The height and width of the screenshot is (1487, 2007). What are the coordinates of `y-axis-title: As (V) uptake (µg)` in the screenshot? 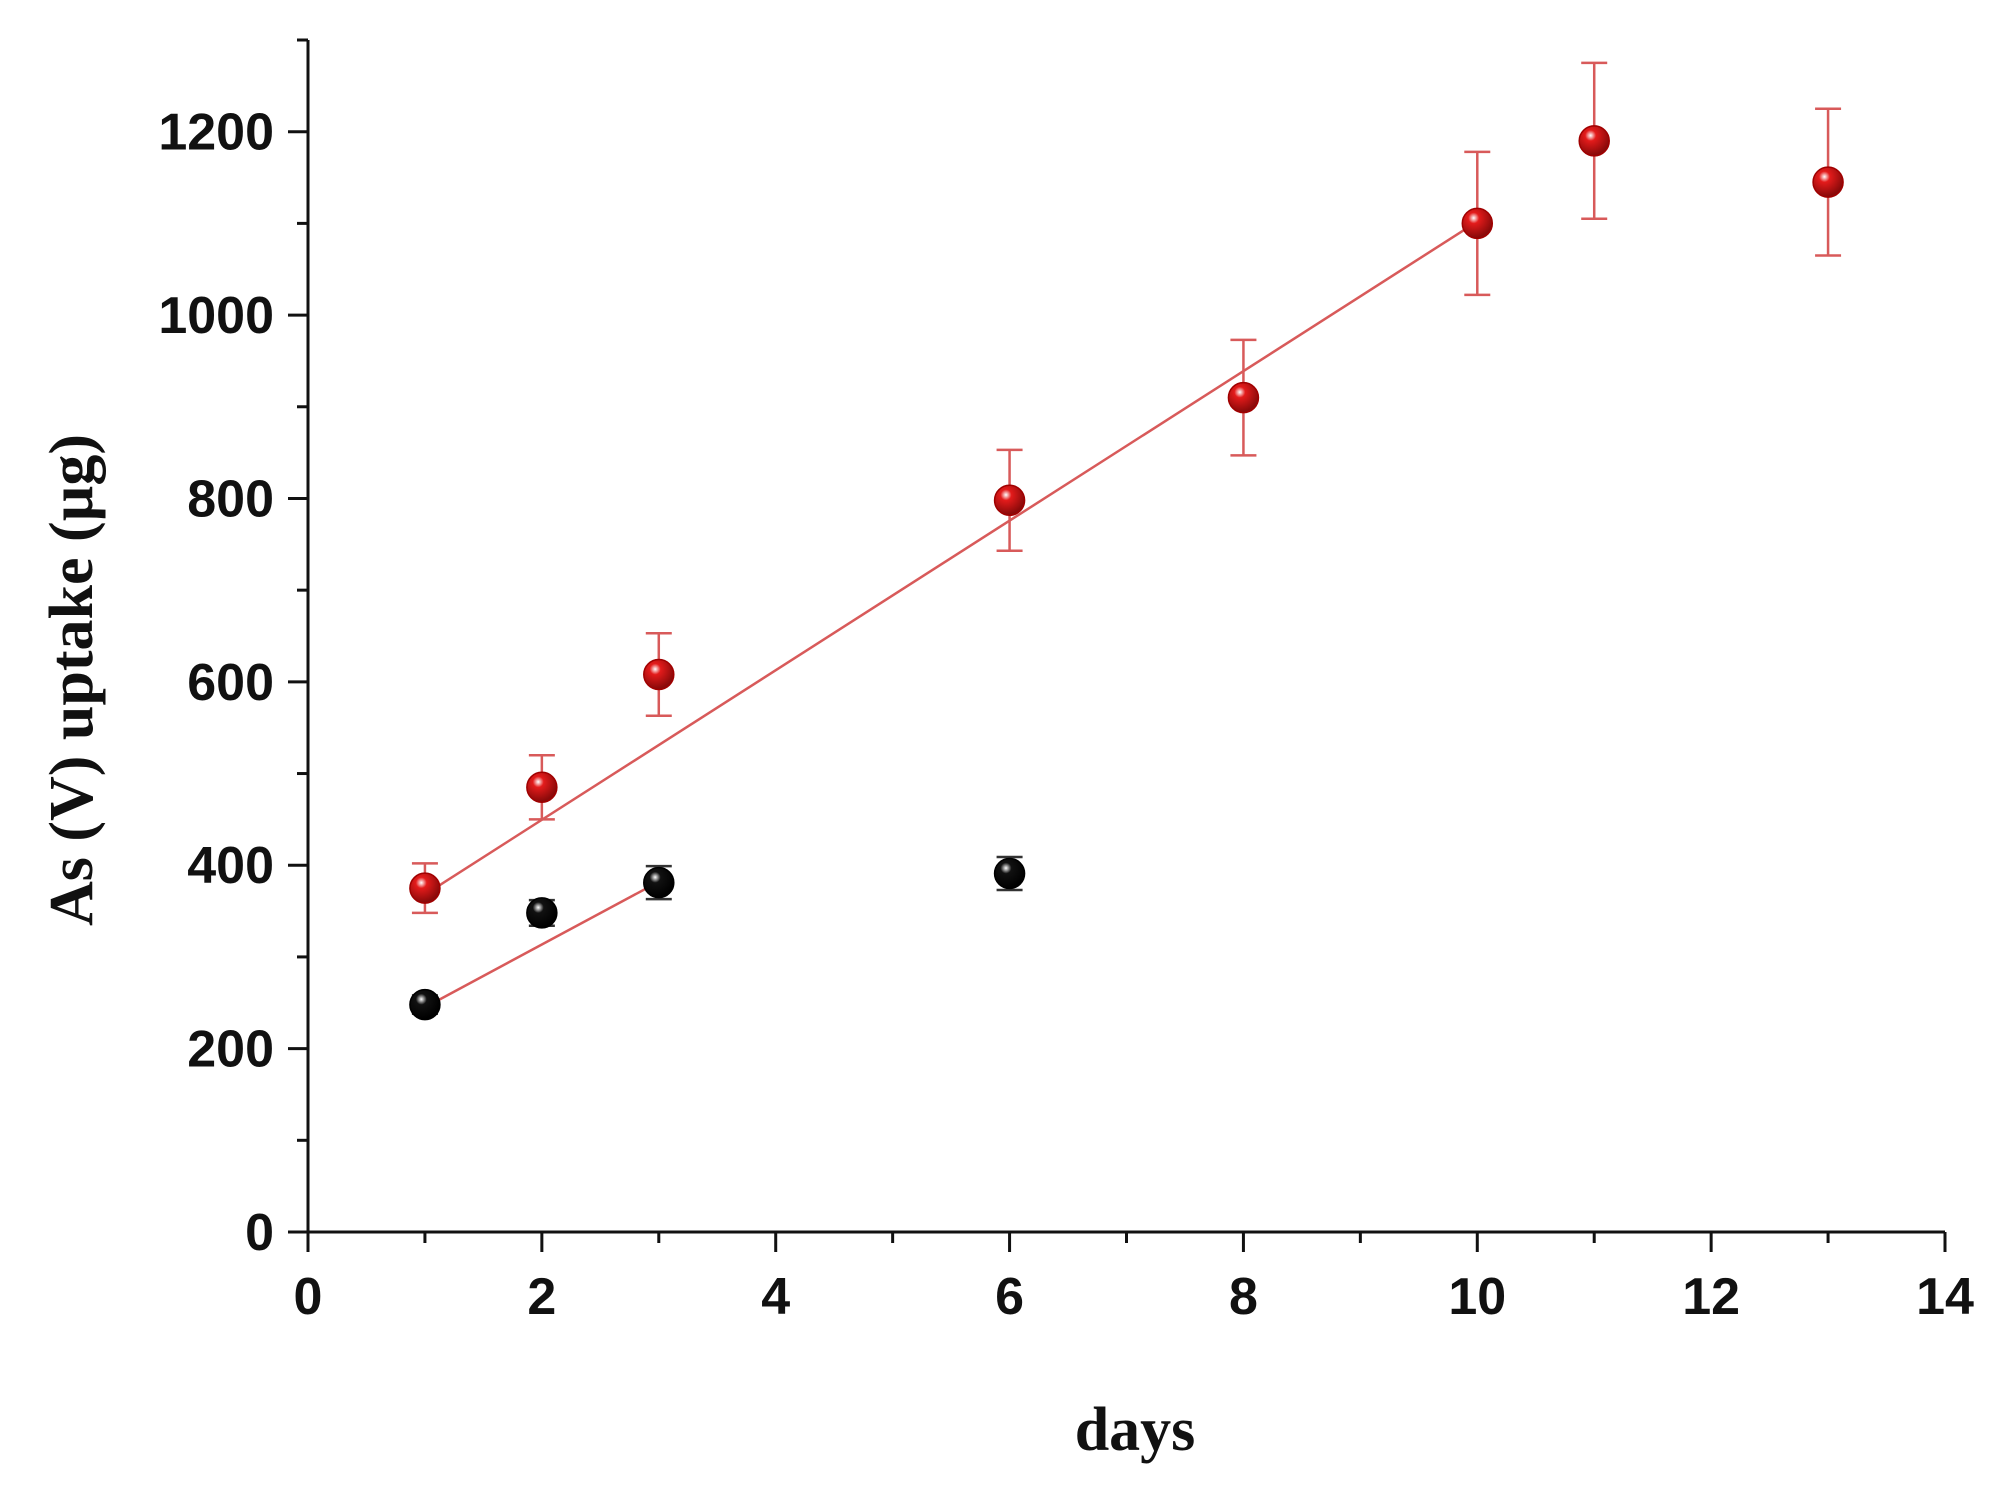 It's located at (72, 680).